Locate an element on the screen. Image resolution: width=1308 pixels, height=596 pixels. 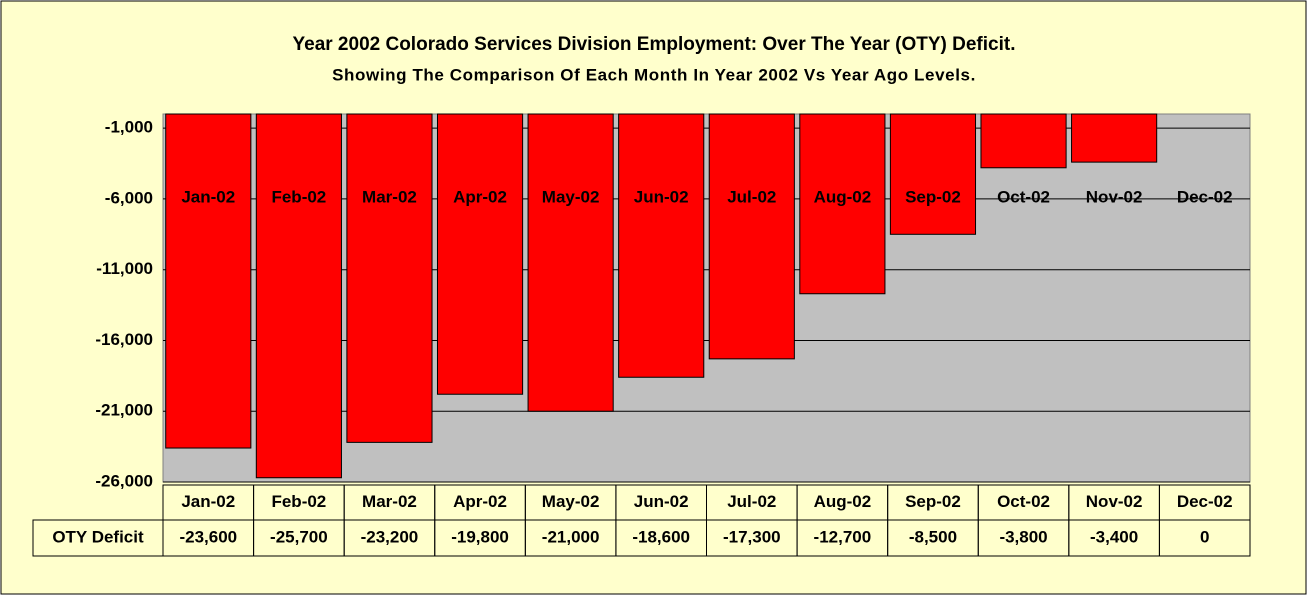
table-header: Mar-02 is located at coordinates (389, 501).